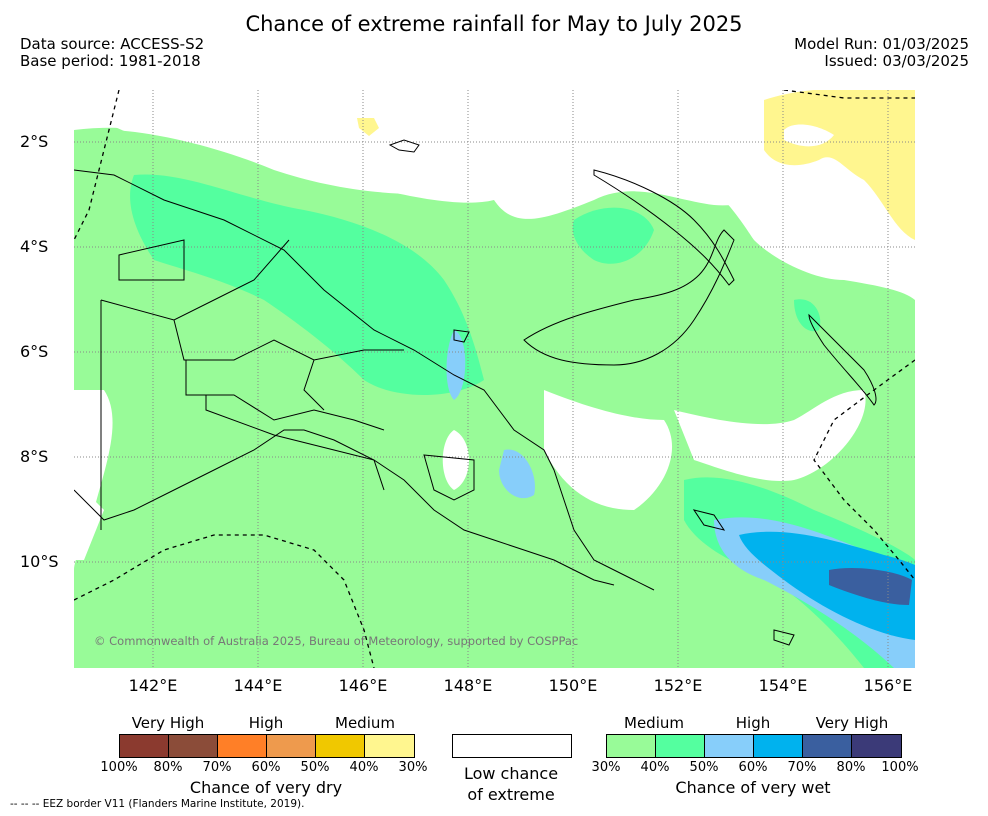 This screenshot has height=816, width=988. What do you see at coordinates (112, 44) in the screenshot?
I see `data-source-text: Data source: ACCESS-S2` at bounding box center [112, 44].